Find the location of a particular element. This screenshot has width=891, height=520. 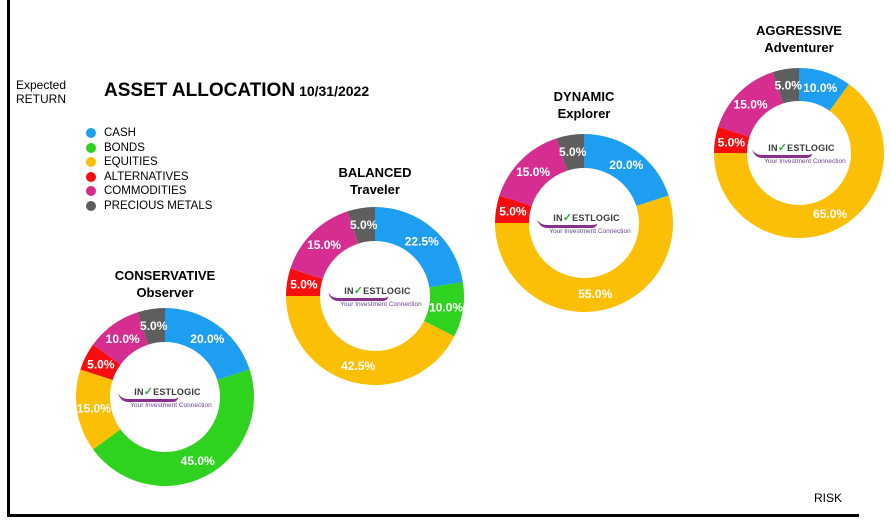

portfolio-label: AGGRESSIVE Adventurer is located at coordinates (799, 39).